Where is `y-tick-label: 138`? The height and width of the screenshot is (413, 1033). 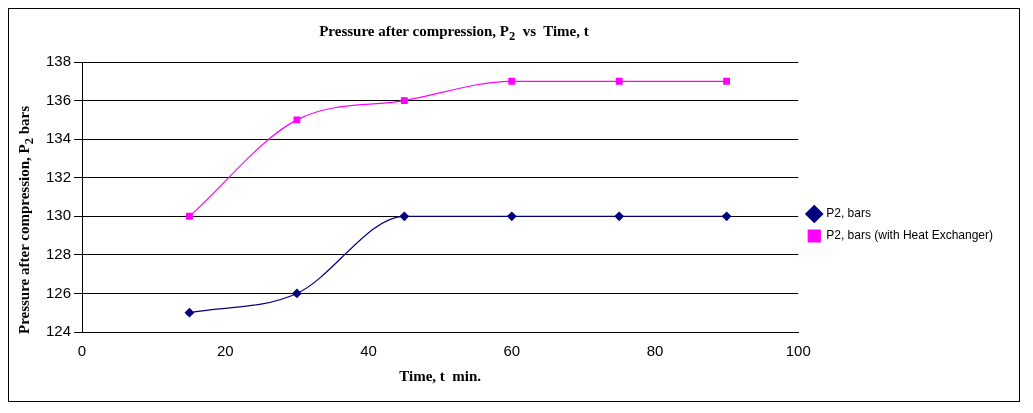
y-tick-label: 138 is located at coordinates (59, 61).